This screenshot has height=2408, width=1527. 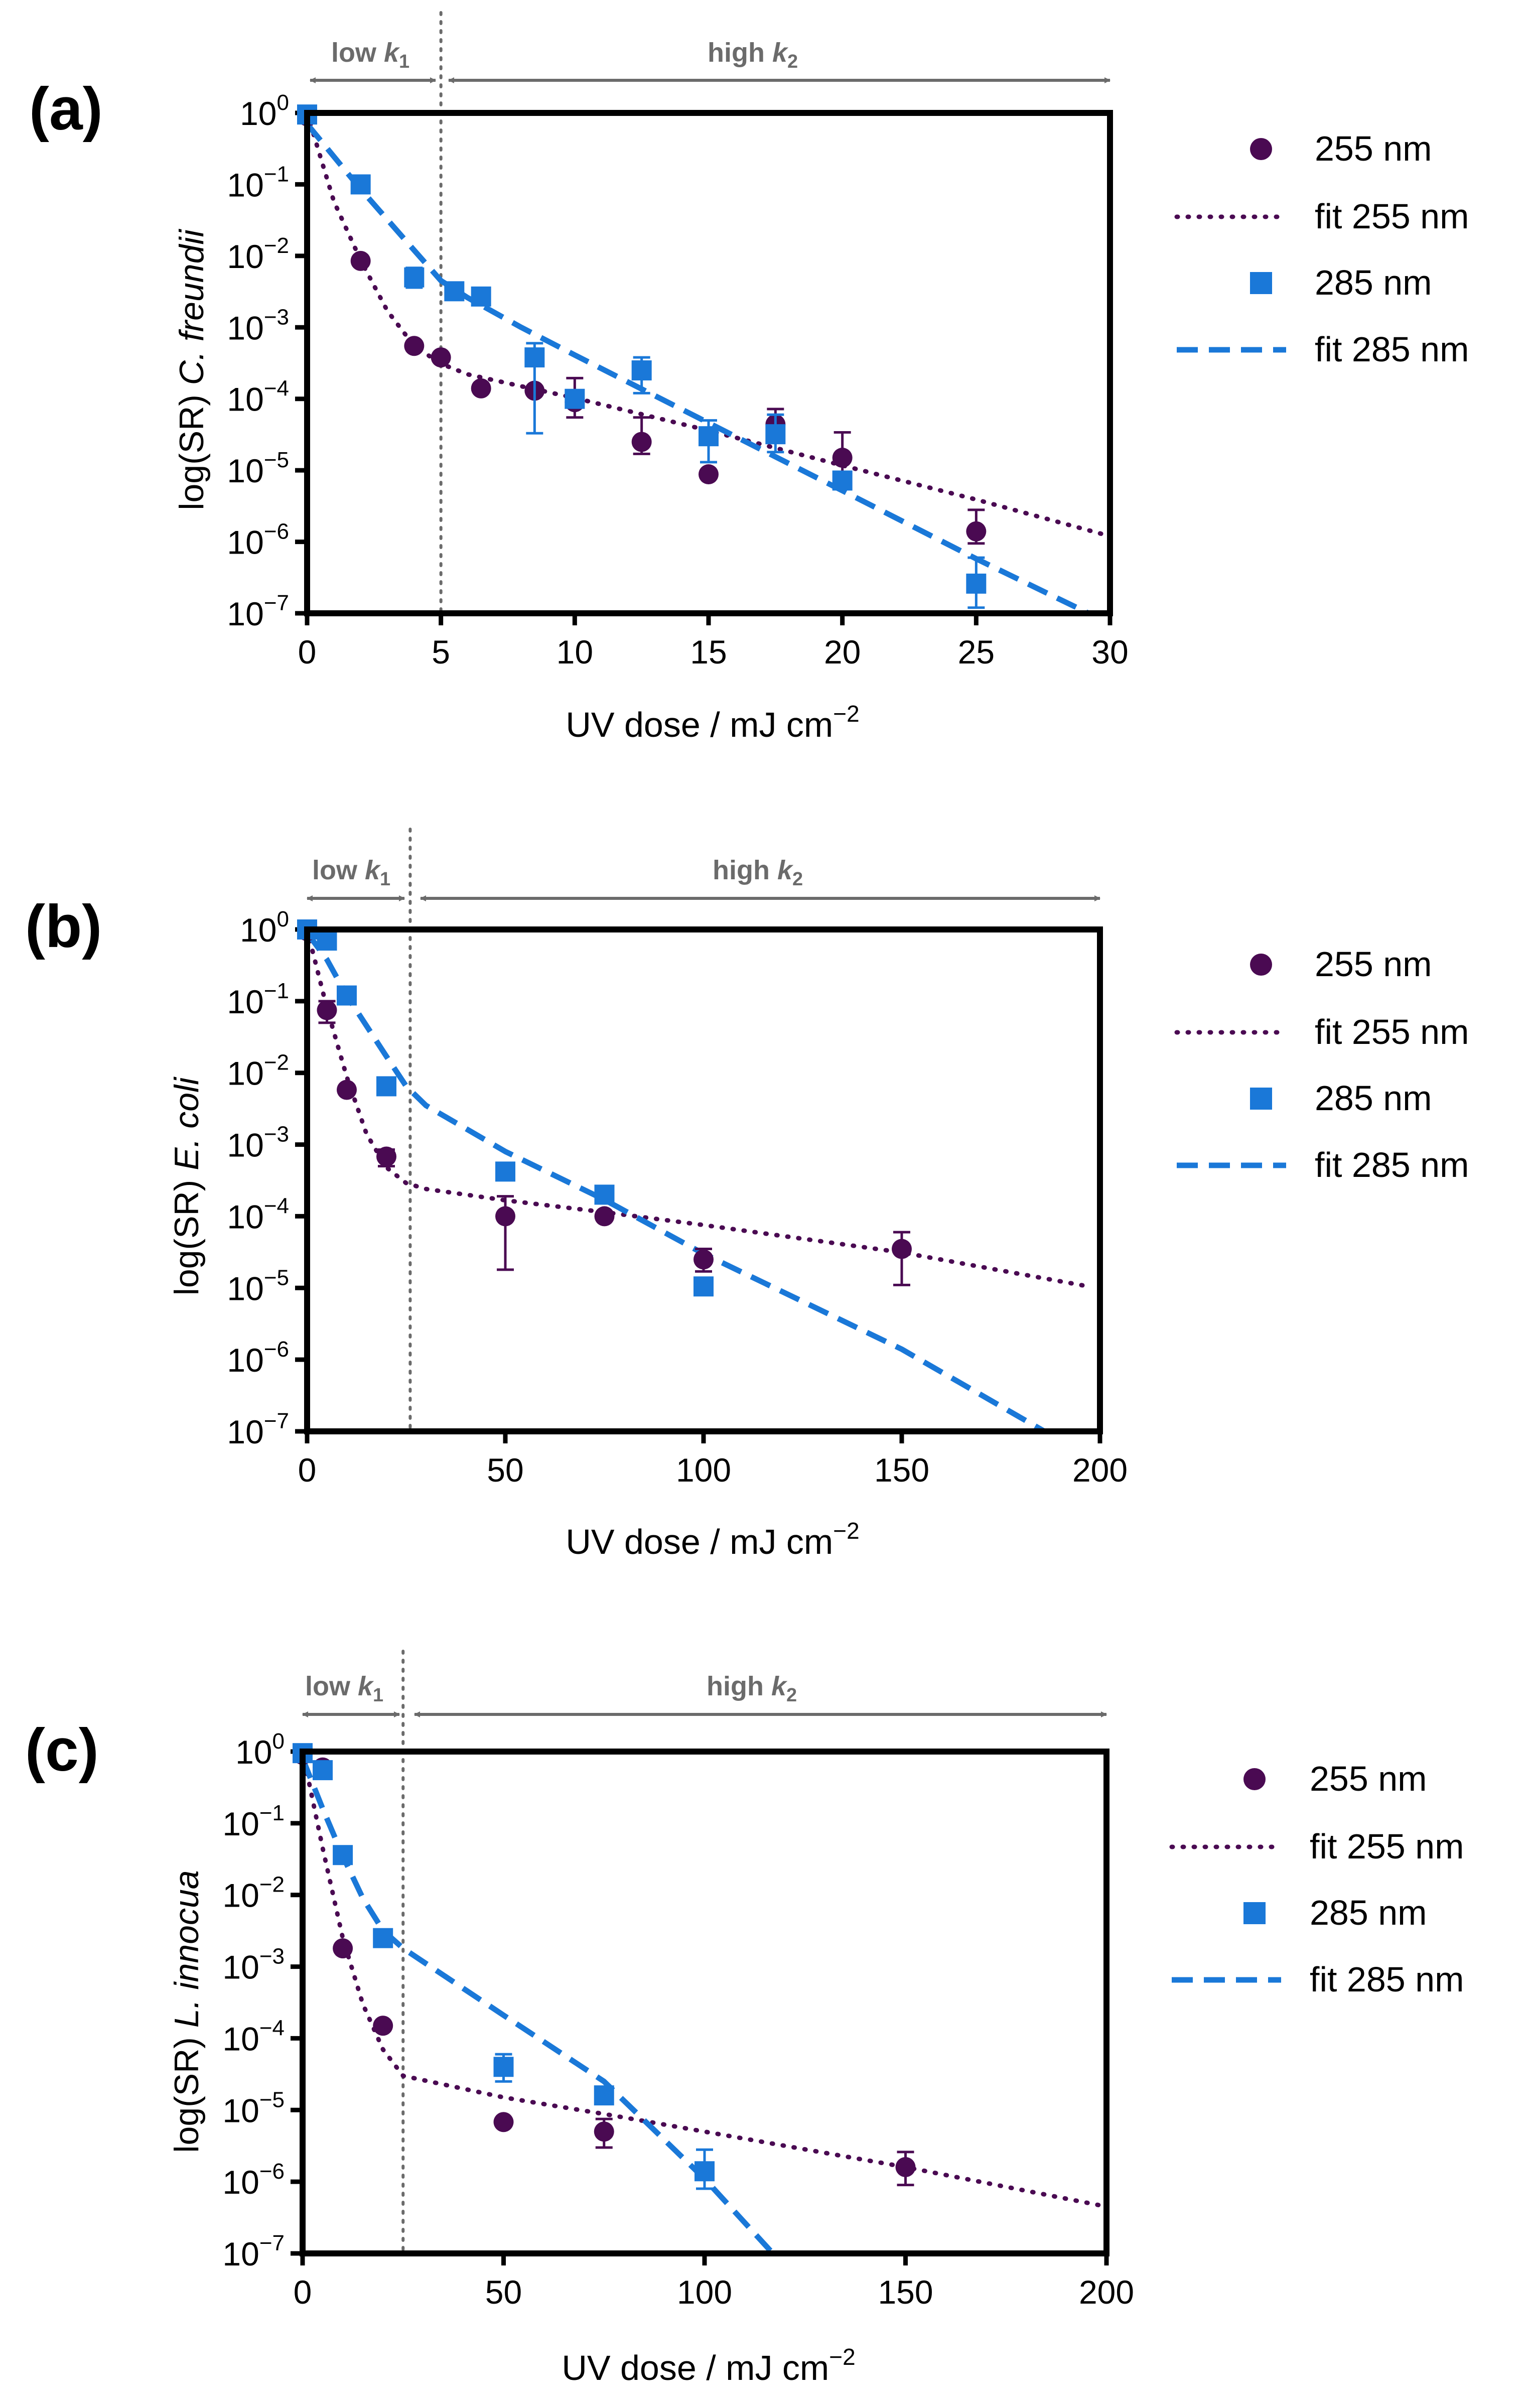 I want to click on axis-ticks, so click(x=704, y=367).